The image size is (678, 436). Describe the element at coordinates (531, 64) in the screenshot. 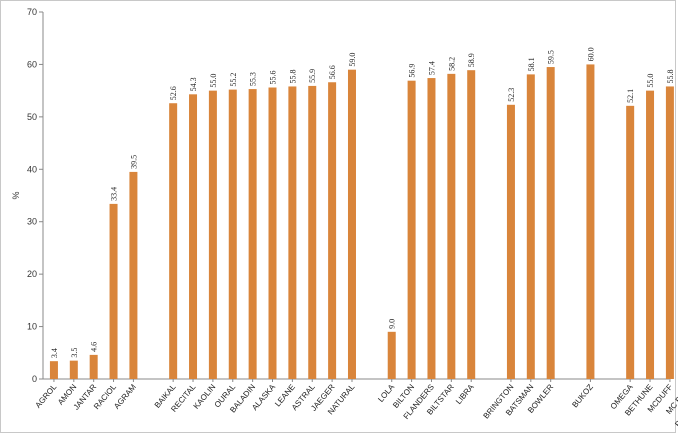

I see `data-label: 58.1` at that location.